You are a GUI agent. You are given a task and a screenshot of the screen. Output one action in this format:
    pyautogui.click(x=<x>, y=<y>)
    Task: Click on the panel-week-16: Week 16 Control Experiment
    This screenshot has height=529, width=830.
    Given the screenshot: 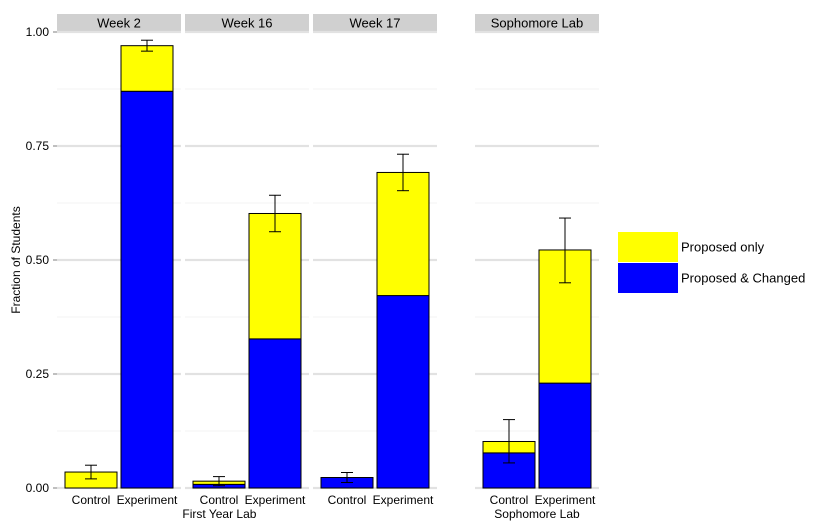 What is the action you would take?
    pyautogui.click(x=247, y=260)
    